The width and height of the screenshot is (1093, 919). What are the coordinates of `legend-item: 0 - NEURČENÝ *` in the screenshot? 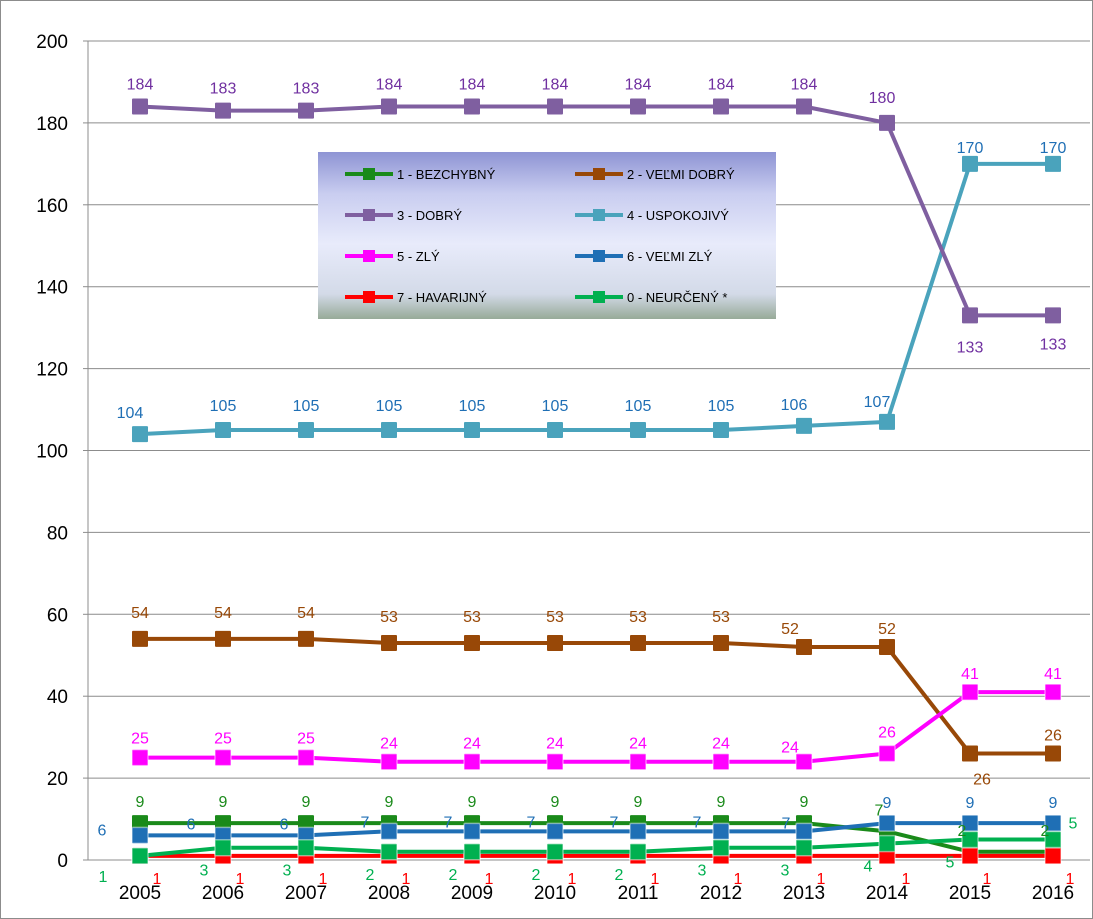 It's located at (651, 297).